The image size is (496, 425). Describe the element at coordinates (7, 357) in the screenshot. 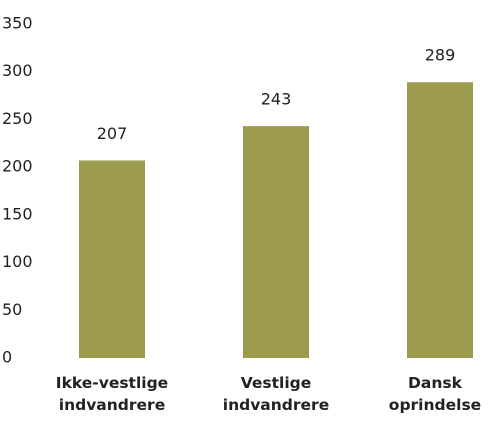

I see `y-tick-label: 0` at that location.